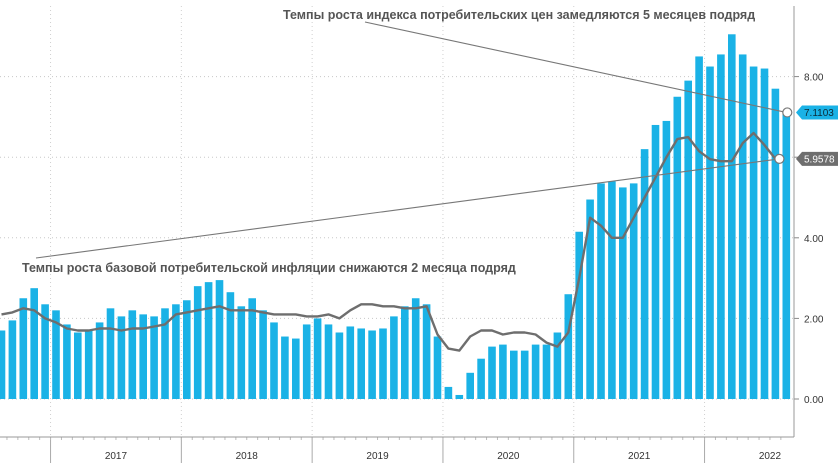 This screenshot has width=838, height=463. I want to click on x-axis: 2017 2018 2019 2020 2021 2022, so click(397, 449).